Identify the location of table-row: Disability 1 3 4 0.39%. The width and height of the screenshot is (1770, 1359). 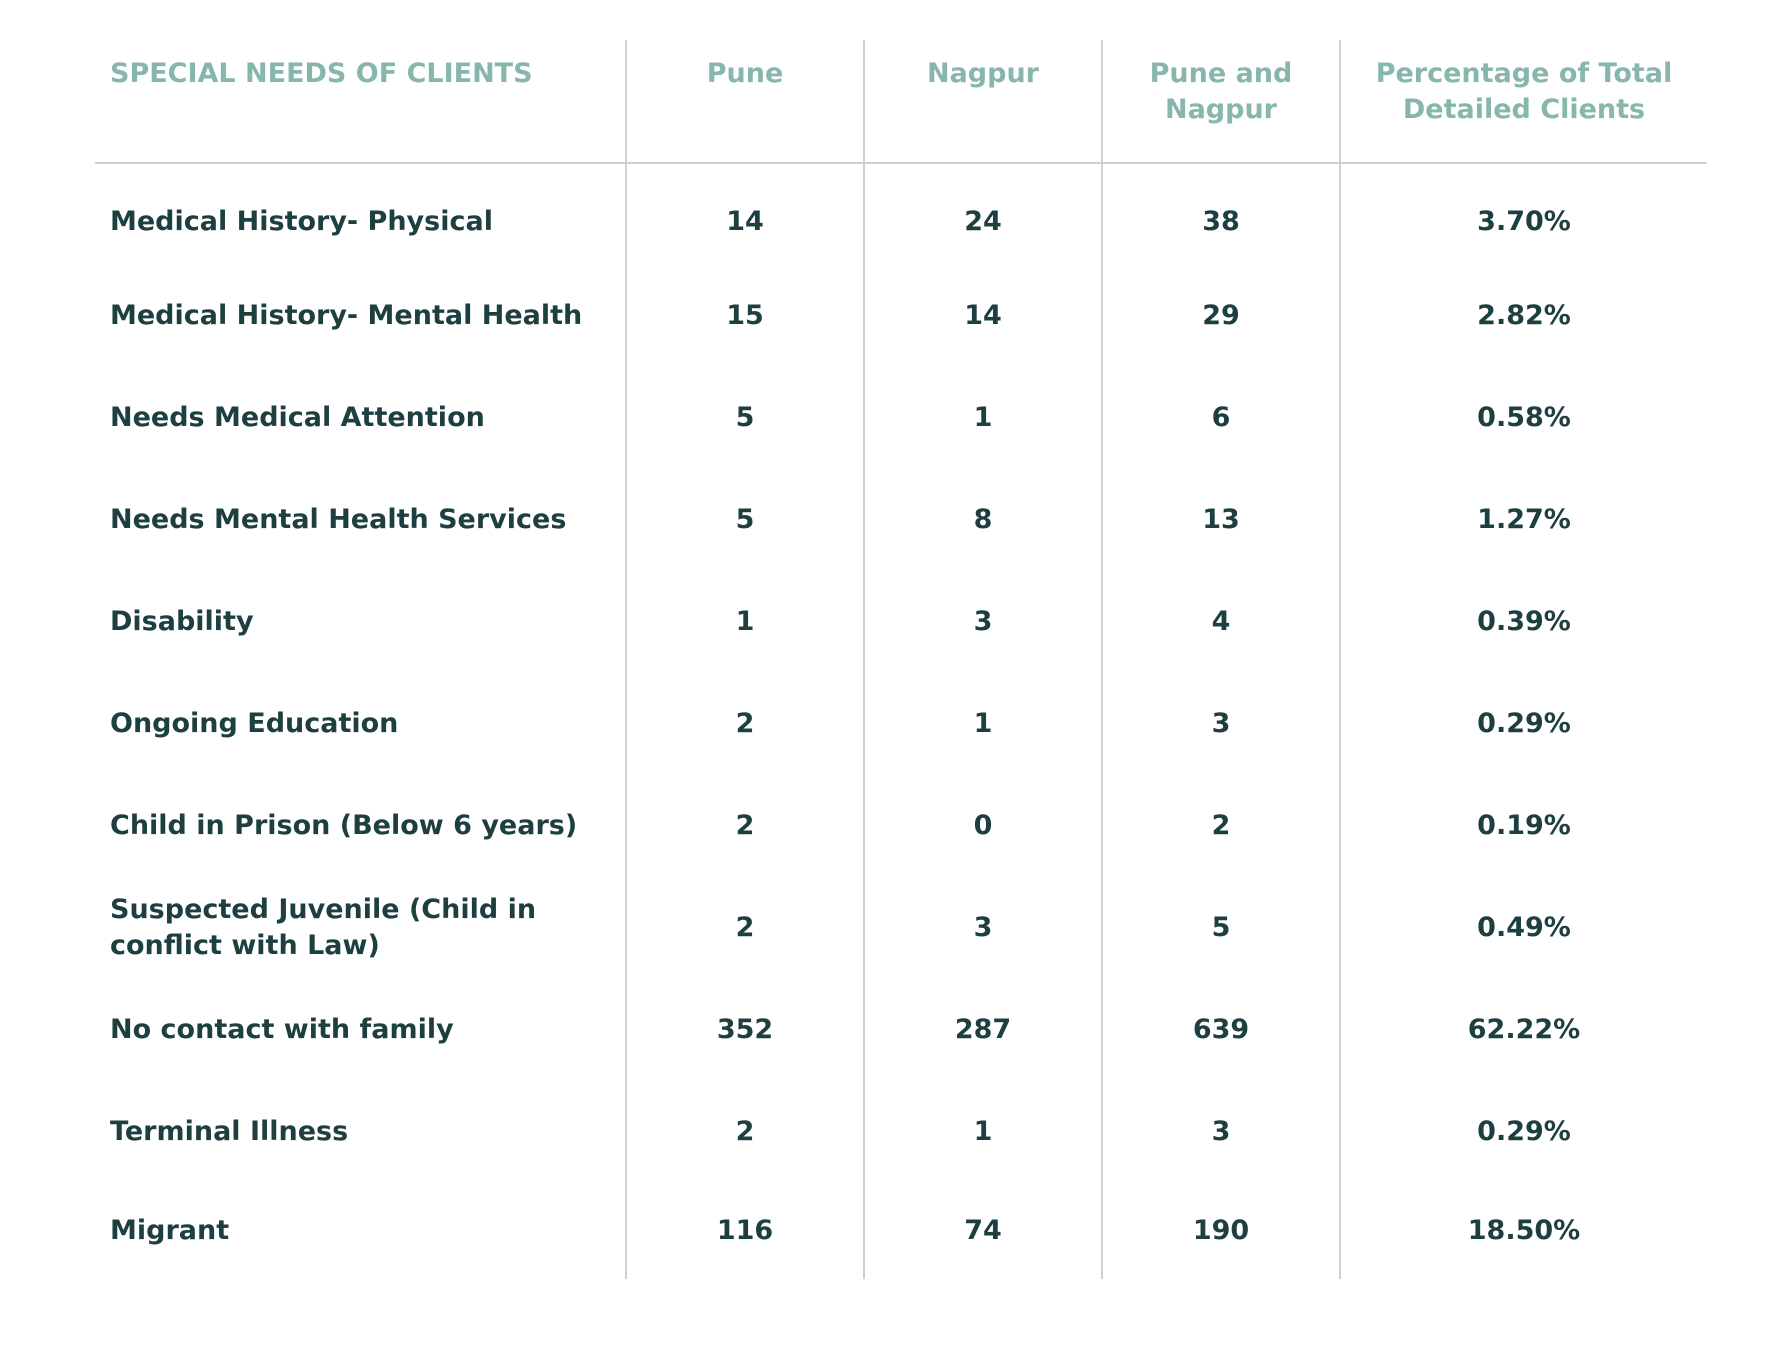
(901, 622).